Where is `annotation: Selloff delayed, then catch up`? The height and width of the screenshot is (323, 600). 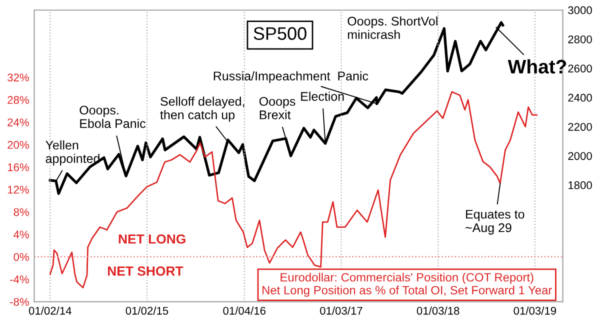
annotation: Selloff delayed, then catch up is located at coordinates (202, 109).